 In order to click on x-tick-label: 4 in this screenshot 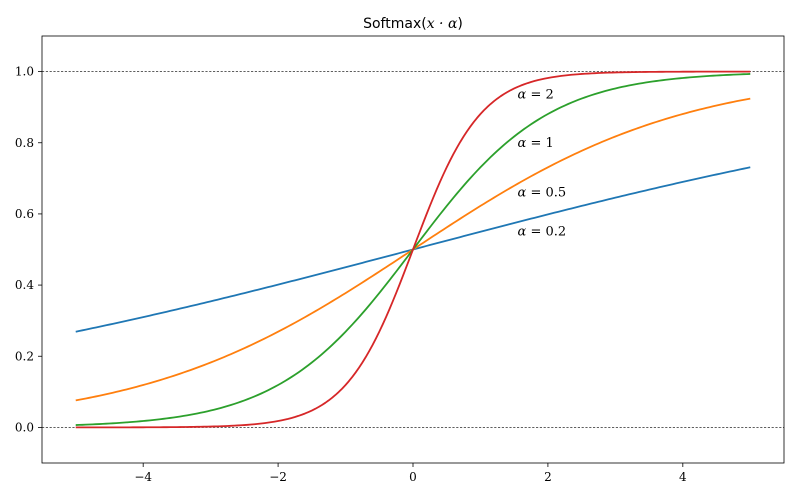, I will do `click(683, 477)`.